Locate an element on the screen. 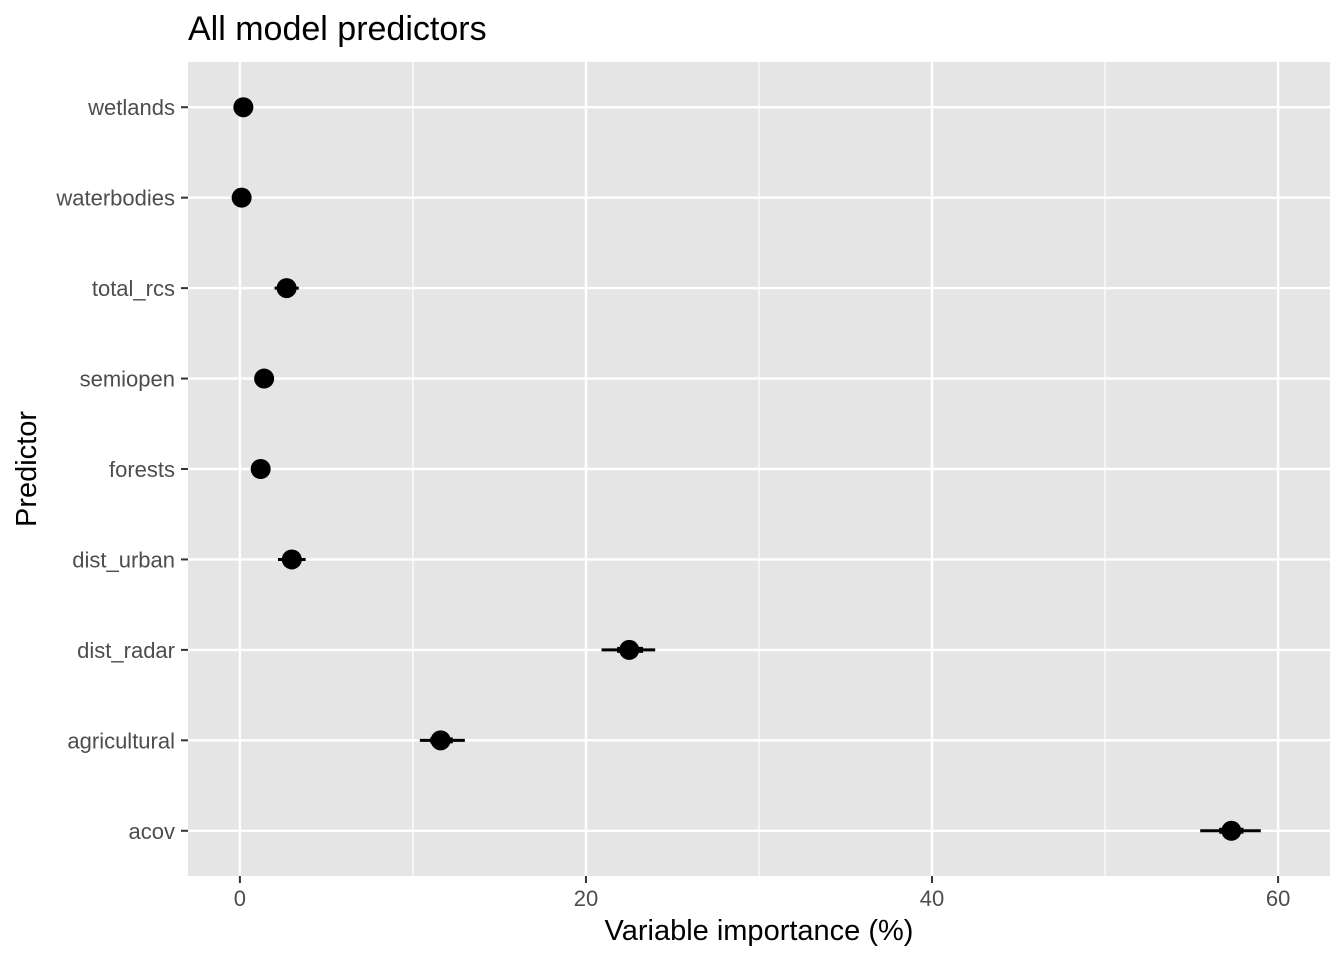 The image size is (1344, 960). x-tick-label: 60 is located at coordinates (1278, 898).